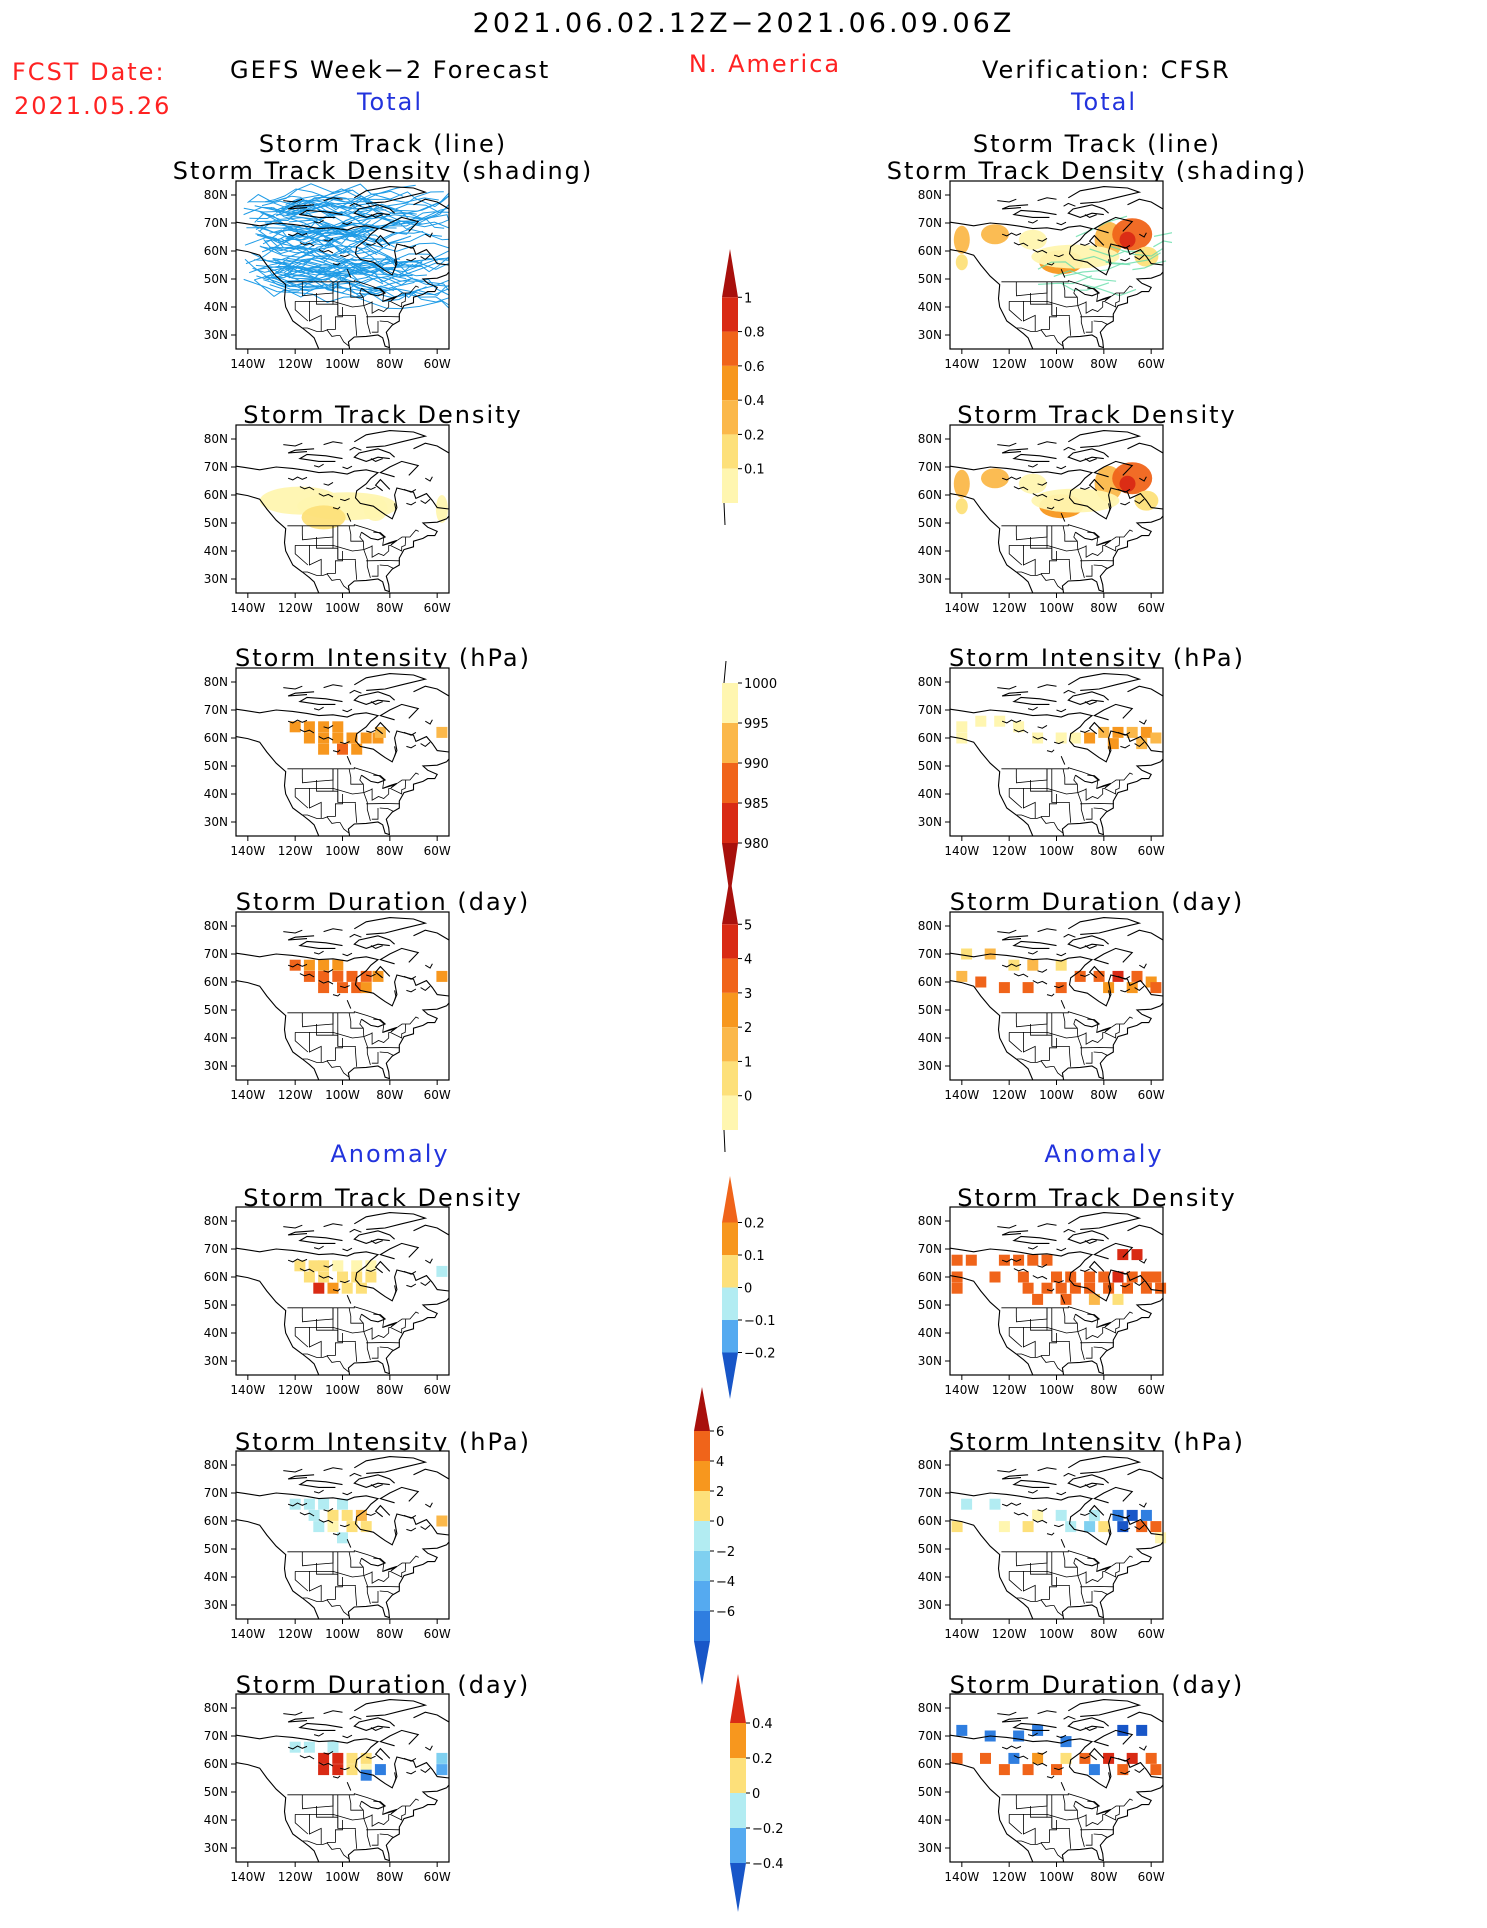 The width and height of the screenshot is (1487, 1928). I want to click on colorbar-label: −4, so click(725, 1582).